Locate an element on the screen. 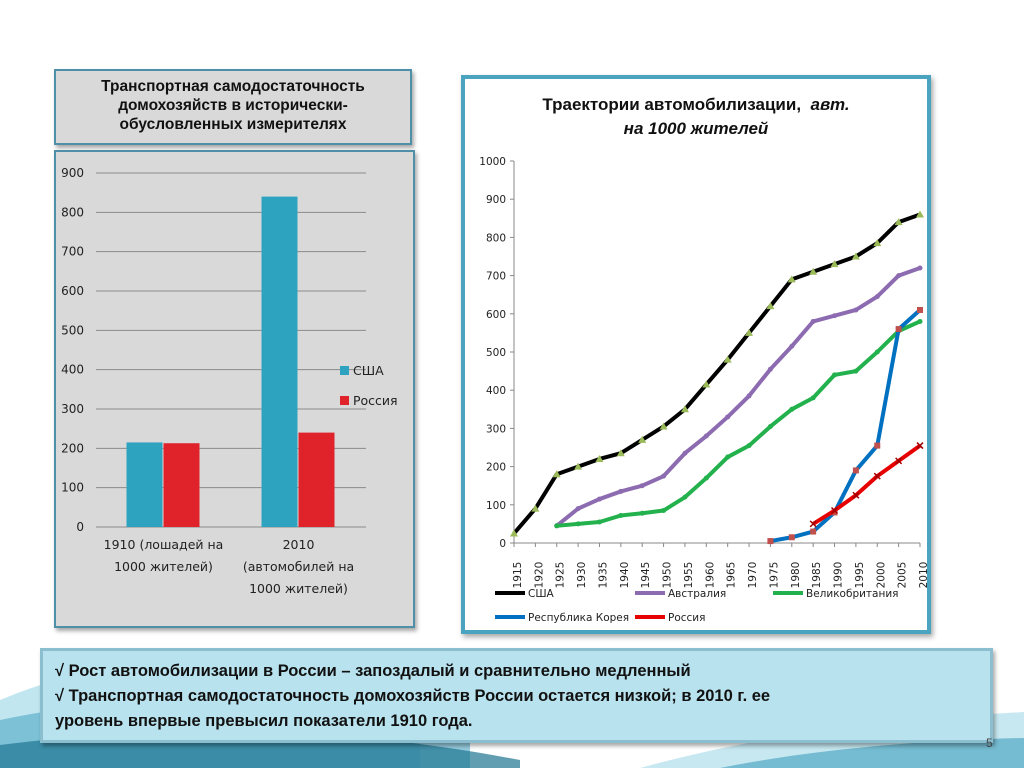  bar-x-tick-label: 1000 жителей) is located at coordinates (298, 588).